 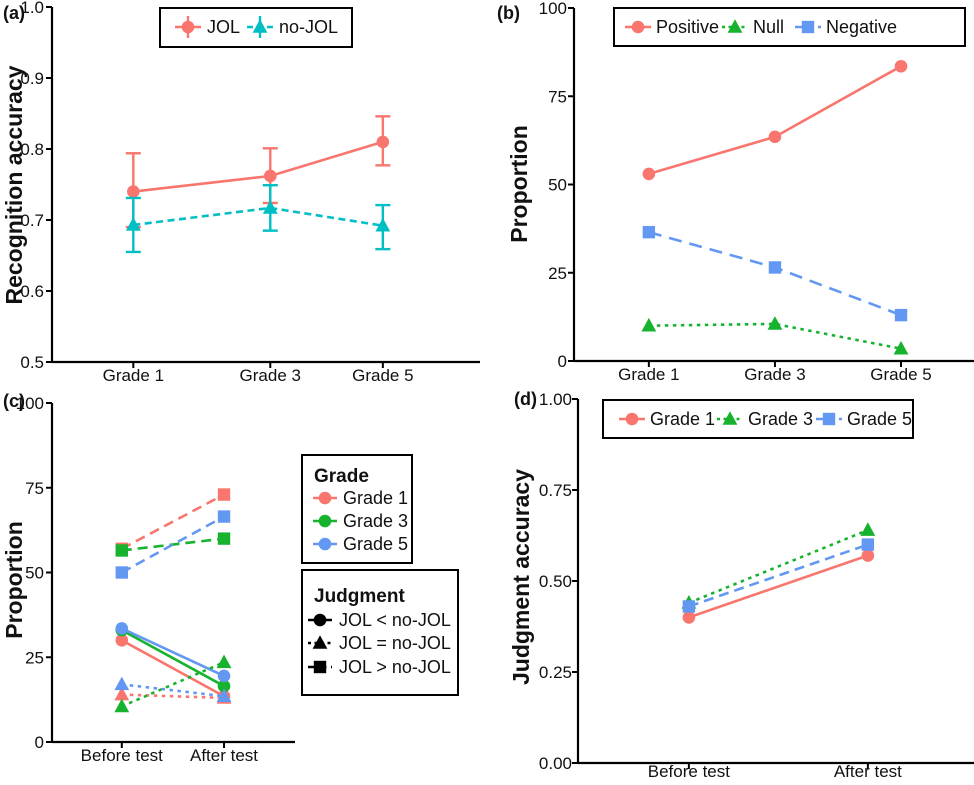 I want to click on panel-tag: (c), so click(x=14, y=401).